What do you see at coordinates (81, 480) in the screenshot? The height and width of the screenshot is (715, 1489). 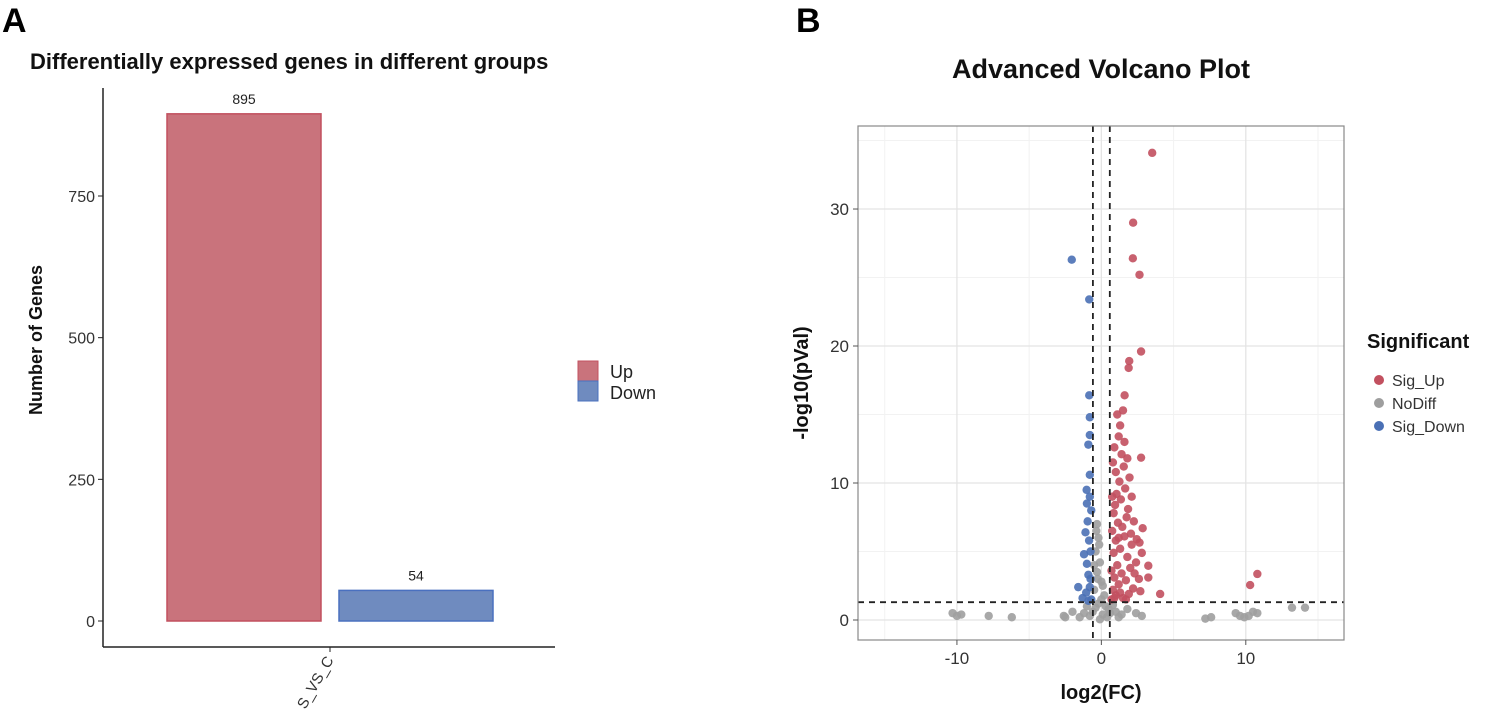 I see `bar-y-tick-label: 250` at bounding box center [81, 480].